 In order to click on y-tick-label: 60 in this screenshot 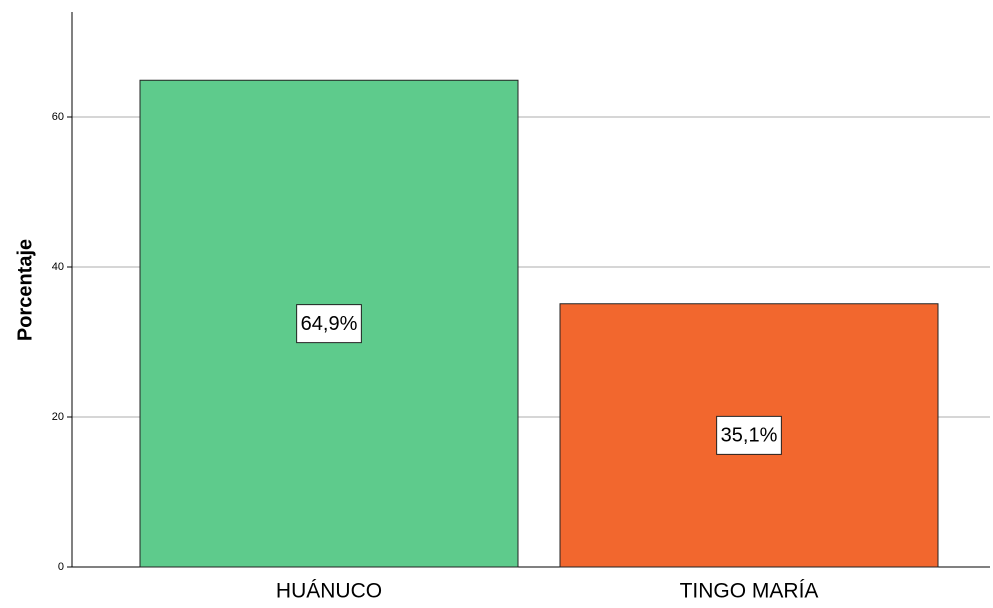, I will do `click(58, 117)`.